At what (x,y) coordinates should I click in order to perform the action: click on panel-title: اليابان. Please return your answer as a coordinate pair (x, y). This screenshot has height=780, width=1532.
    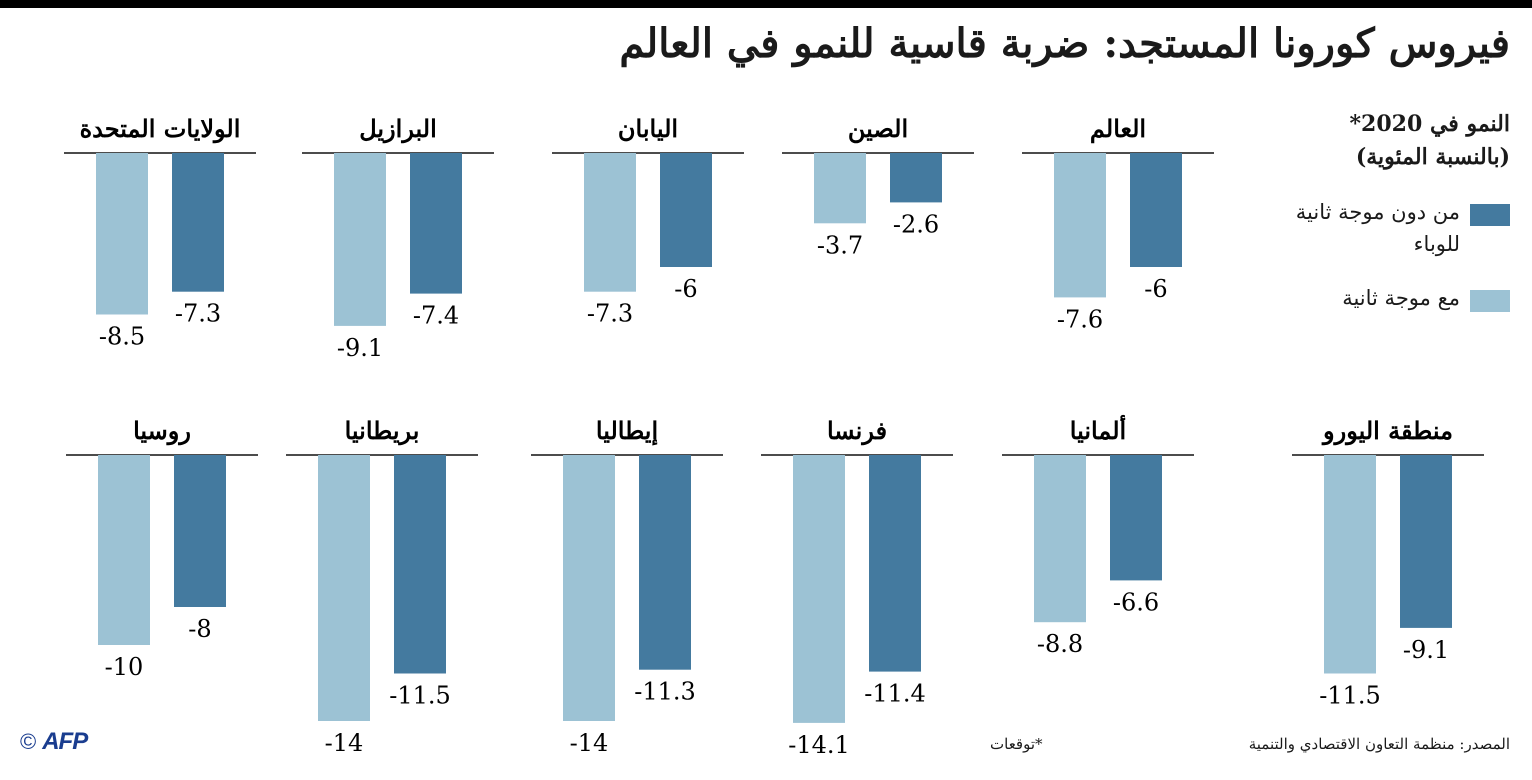
    Looking at the image, I should click on (648, 128).